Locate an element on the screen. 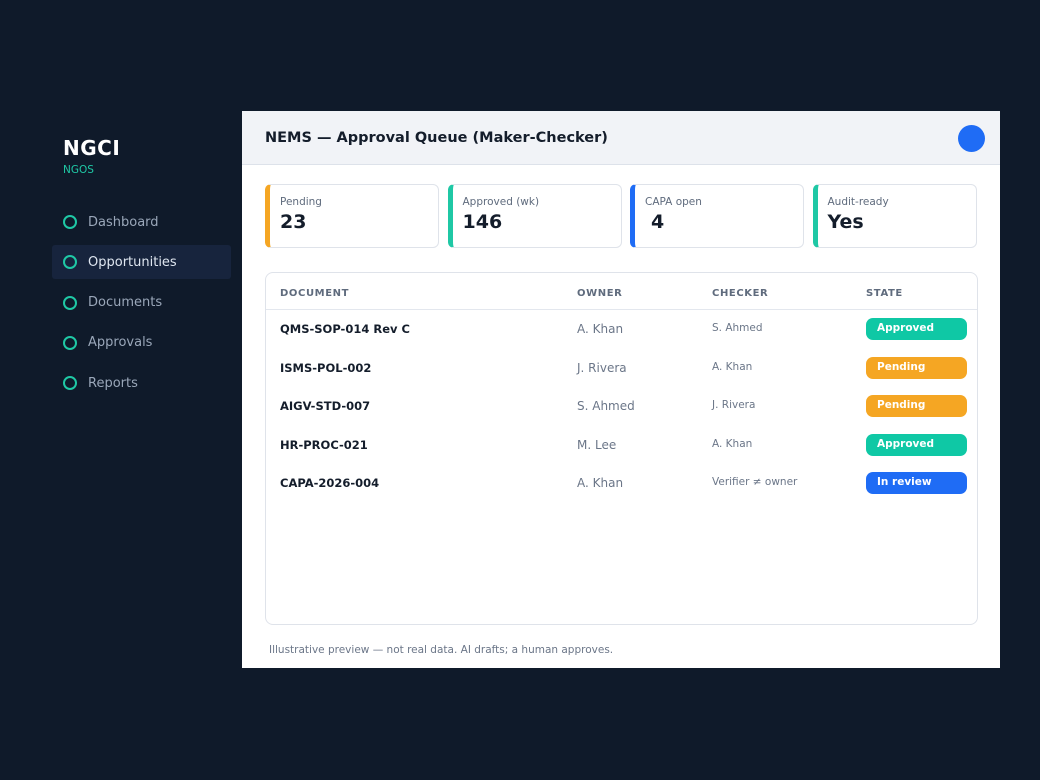  sidebar-item-dashboard: Dashboard is located at coordinates (141, 222).